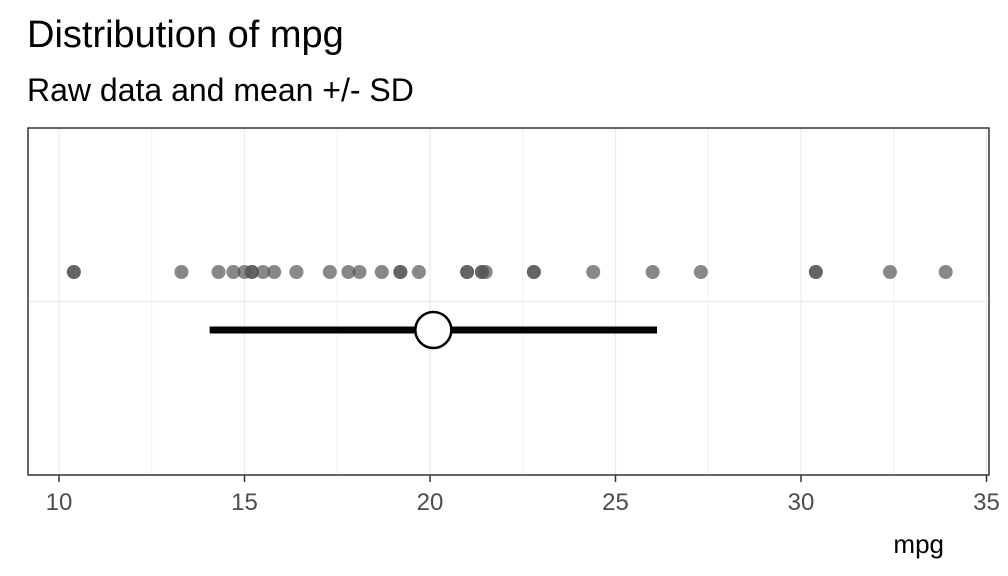 This screenshot has width=1008, height=576. I want to click on x-tick-label: 20, so click(430, 502).